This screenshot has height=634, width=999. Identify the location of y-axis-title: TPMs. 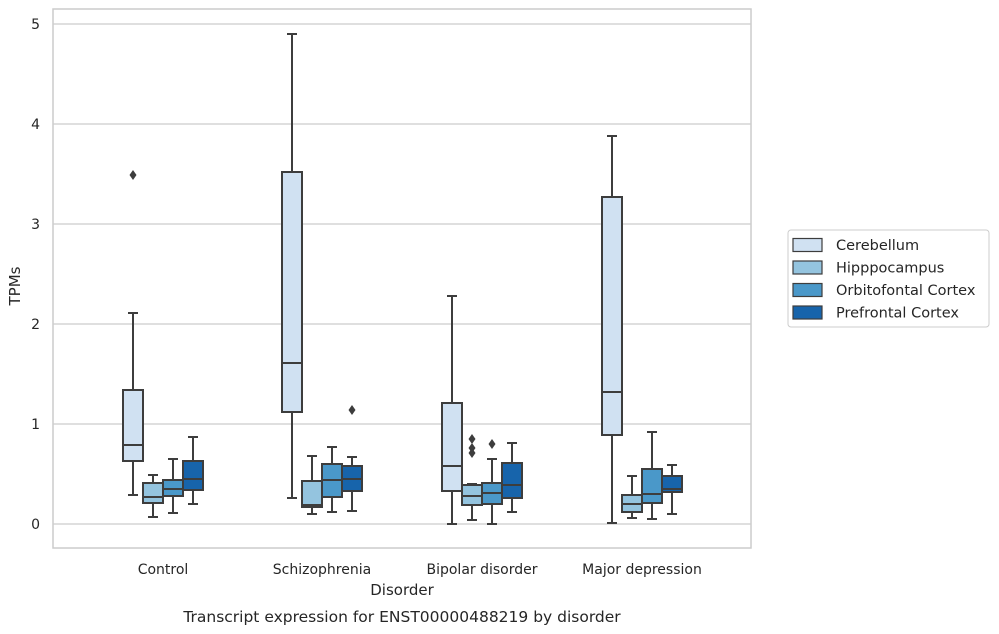
(15, 286).